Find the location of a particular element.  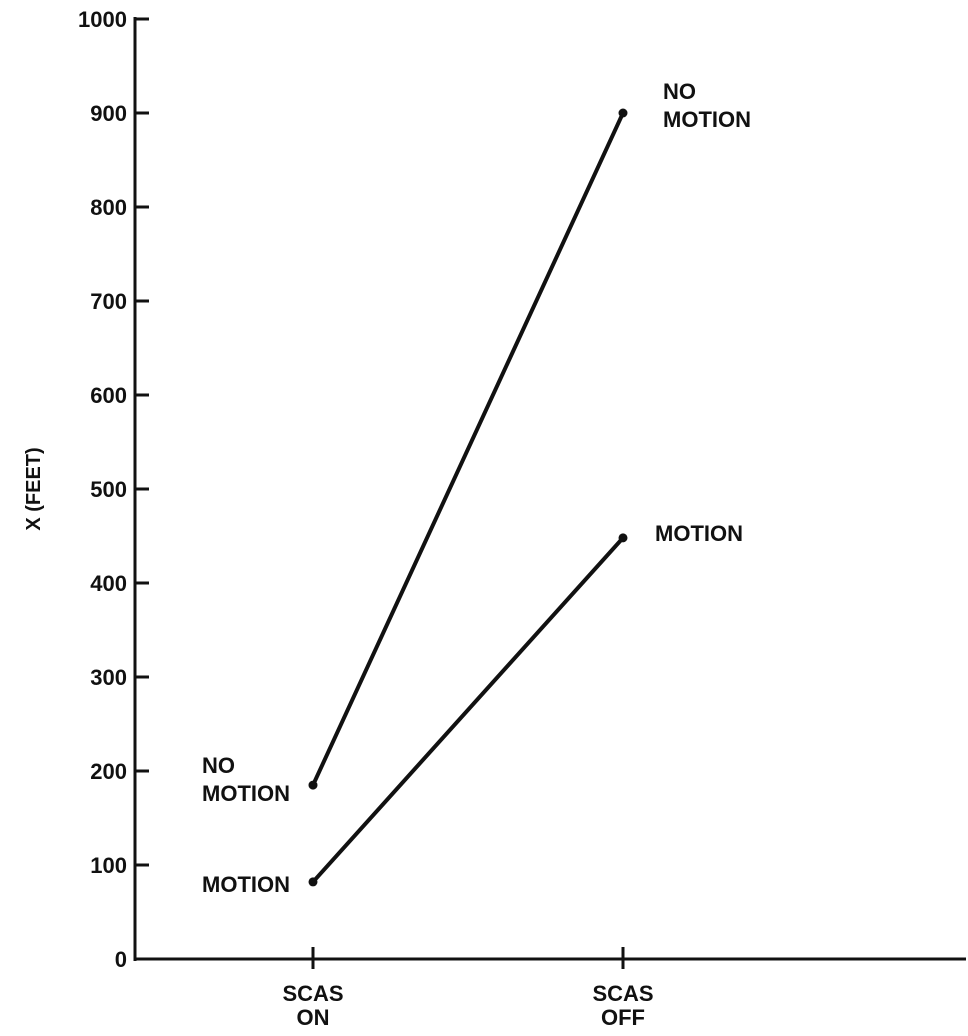

y-tick-label: 700 is located at coordinates (108, 301).